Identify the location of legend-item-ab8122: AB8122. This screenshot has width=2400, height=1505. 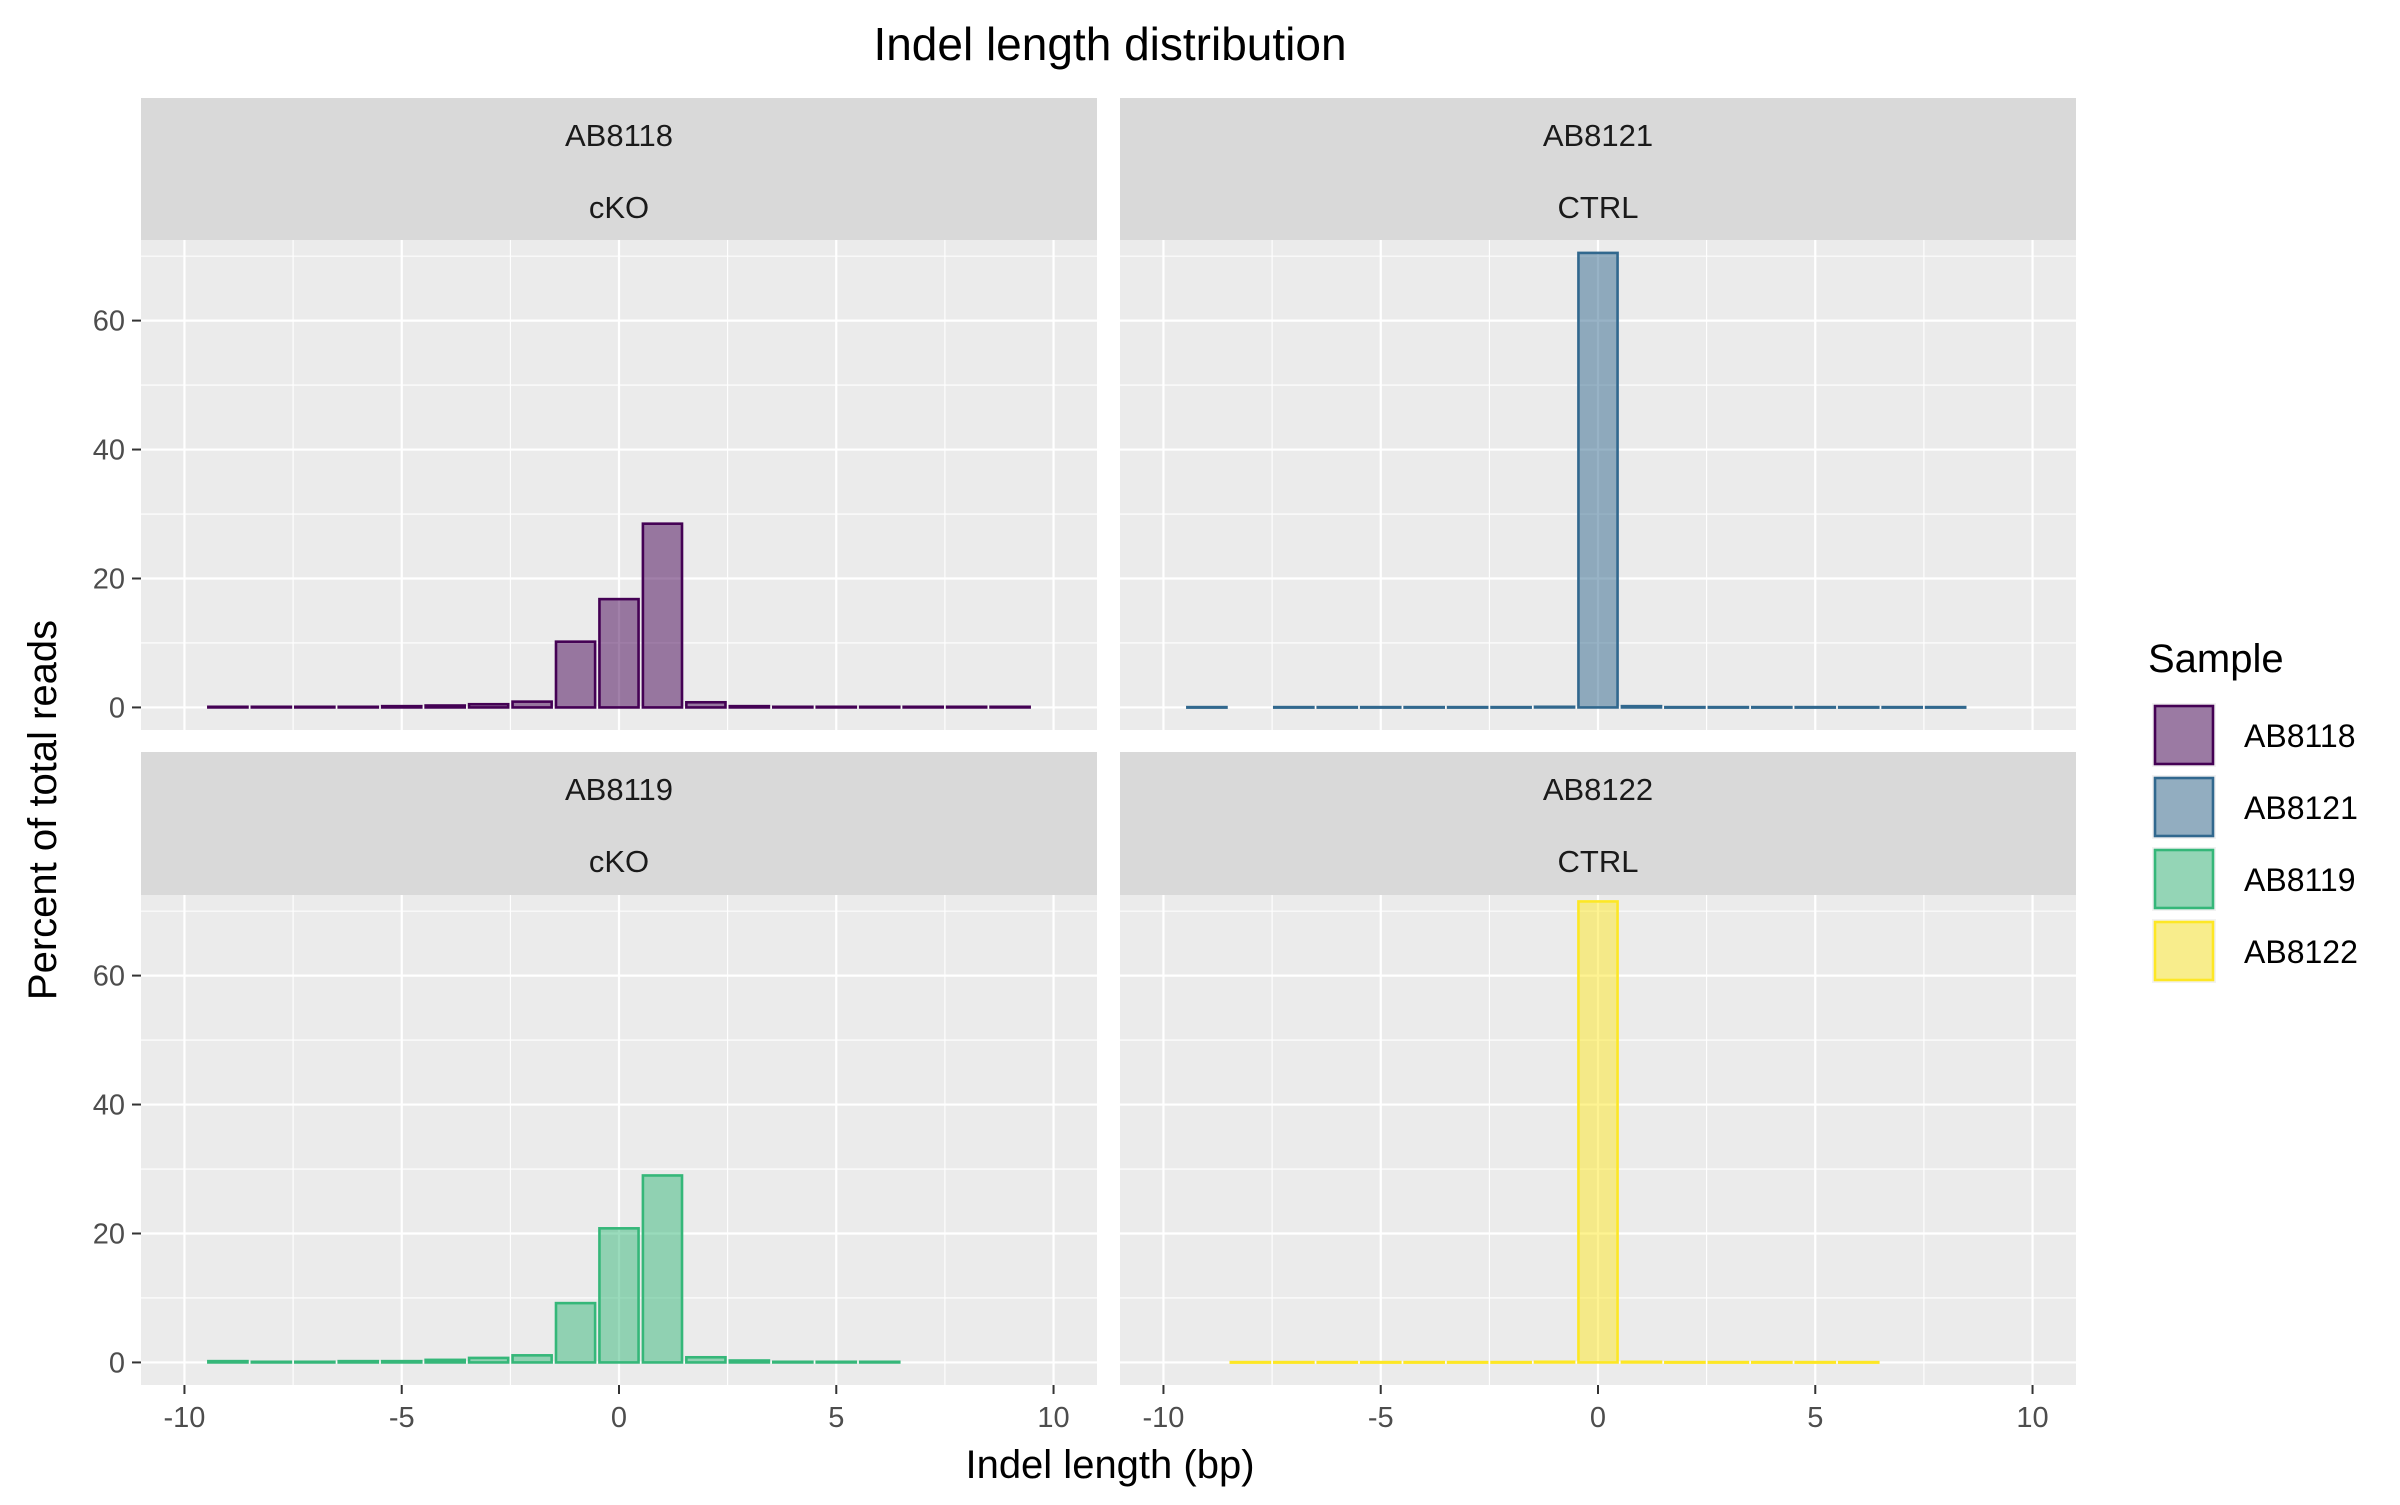
(2255, 951).